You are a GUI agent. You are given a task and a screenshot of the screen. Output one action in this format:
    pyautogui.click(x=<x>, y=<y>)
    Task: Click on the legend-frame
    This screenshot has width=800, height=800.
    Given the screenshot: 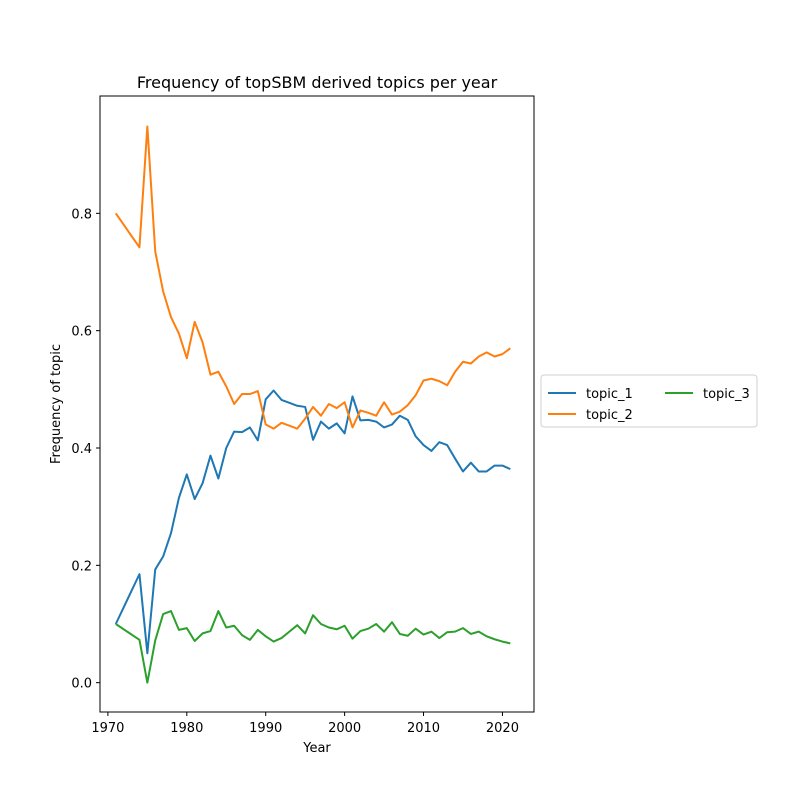 What is the action you would take?
    pyautogui.click(x=649, y=401)
    